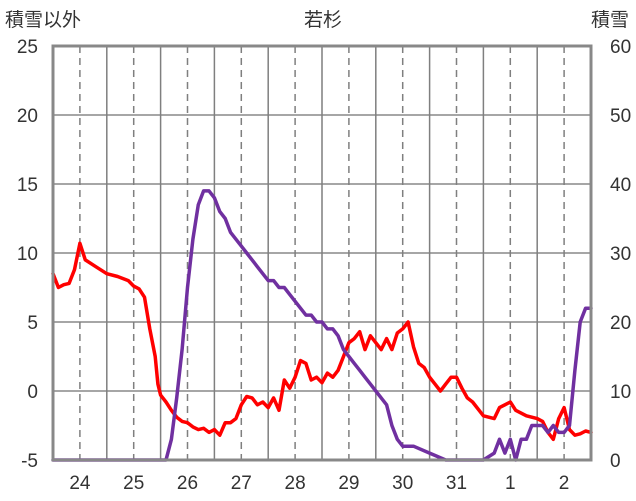 Image resolution: width=636 pixels, height=501 pixels. Describe the element at coordinates (610, 20) in the screenshot. I see `right-axis-title: 積雪` at that location.